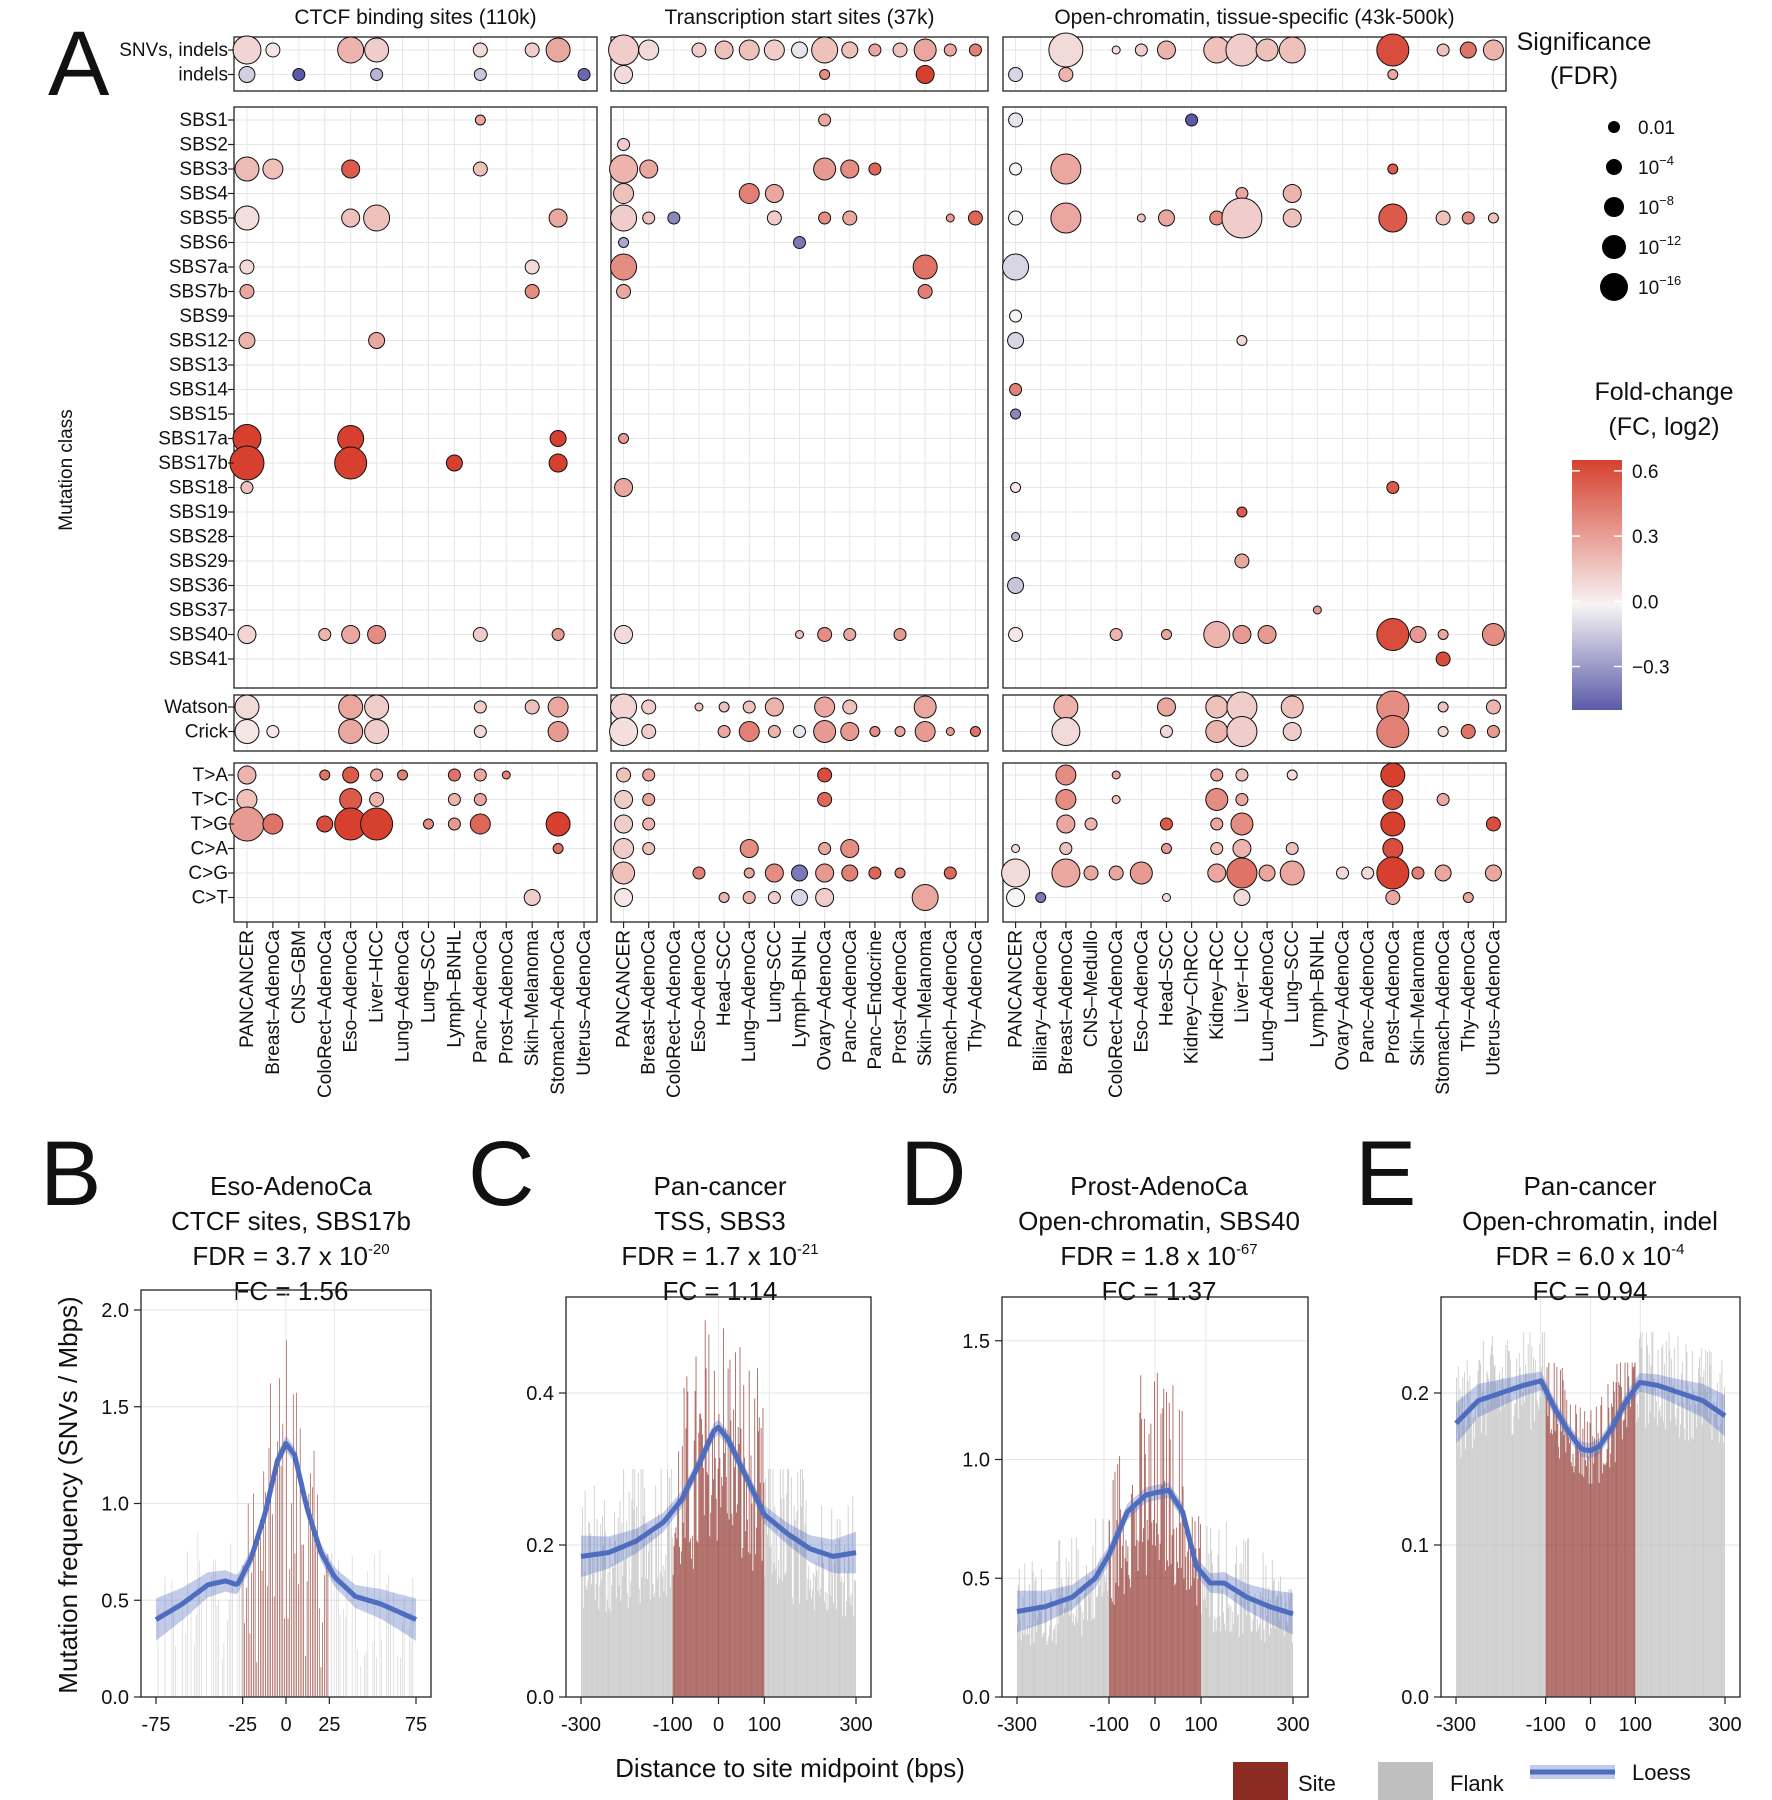 This screenshot has height=1800, width=1772. I want to click on row-label: SBS36, so click(198, 586).